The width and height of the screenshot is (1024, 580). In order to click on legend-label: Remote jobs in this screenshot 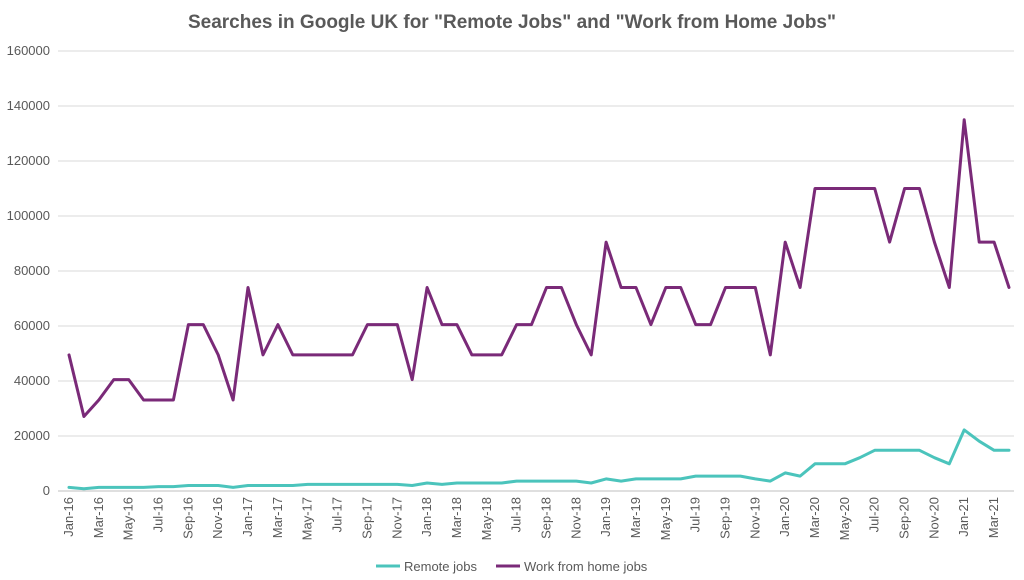, I will do `click(440, 566)`.